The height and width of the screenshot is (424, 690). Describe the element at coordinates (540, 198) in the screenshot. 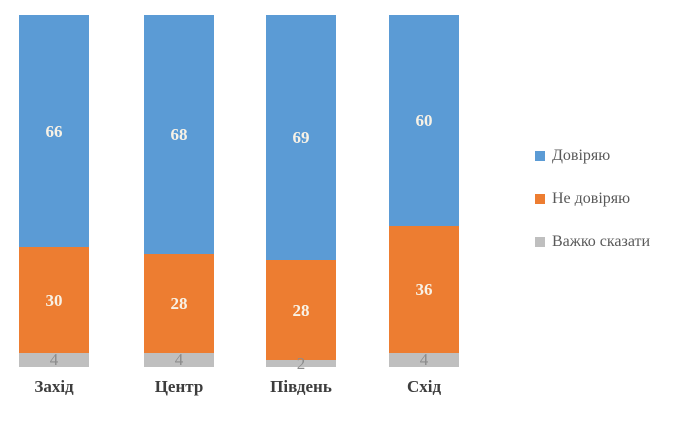

I see `legend-swatch-no-trust` at that location.